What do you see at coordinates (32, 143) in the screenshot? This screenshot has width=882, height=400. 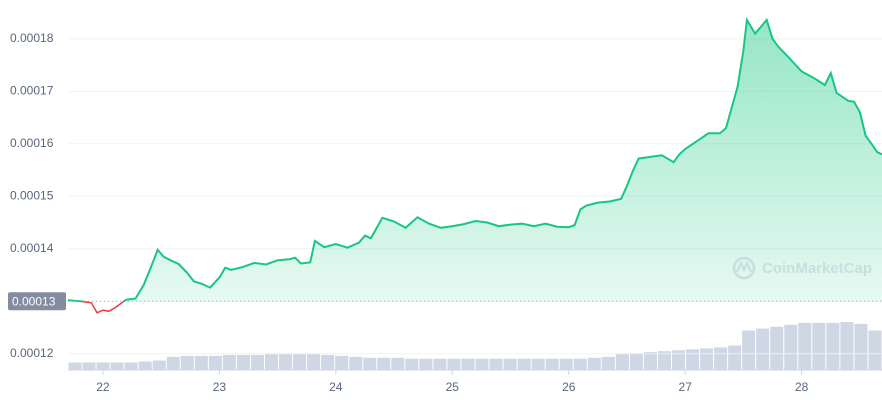 I see `y-tick-label: 0.00016` at bounding box center [32, 143].